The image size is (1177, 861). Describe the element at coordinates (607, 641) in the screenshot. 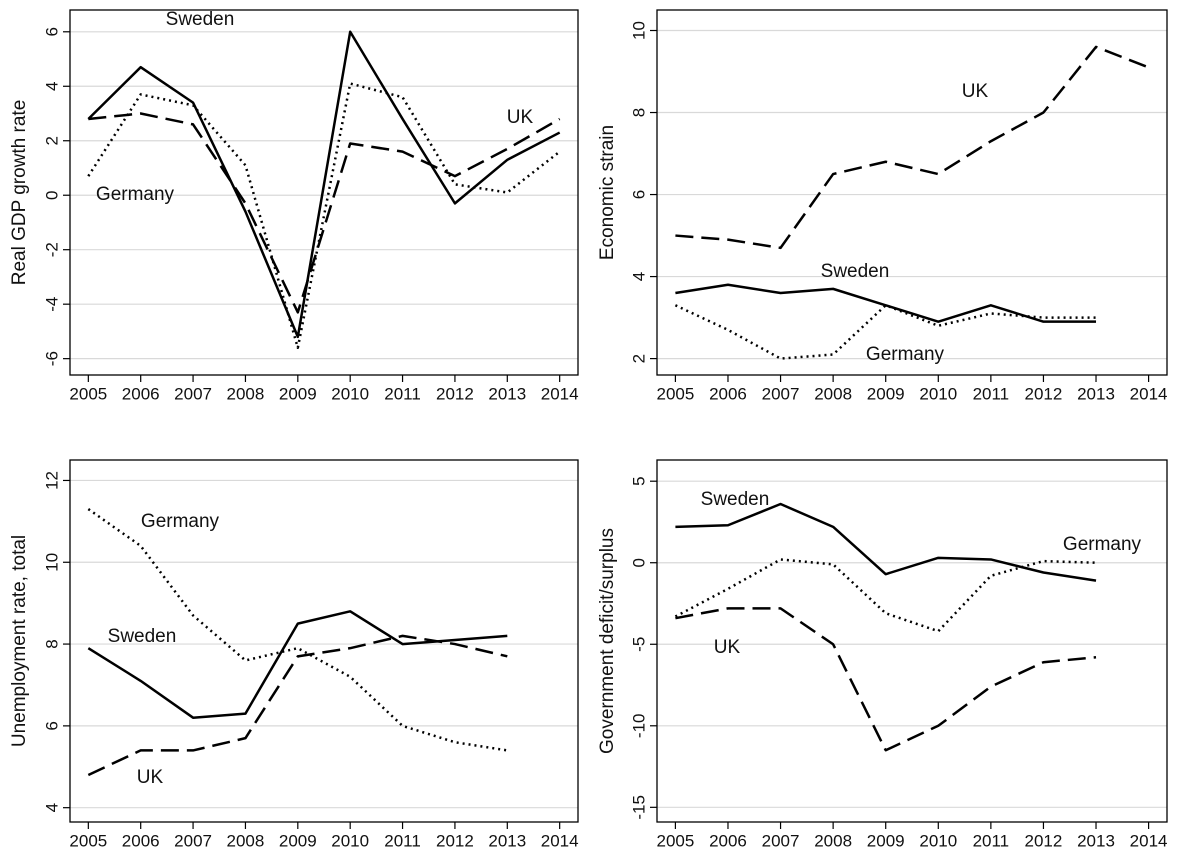

I see `y-axis-label: Government deficit/surplus` at that location.